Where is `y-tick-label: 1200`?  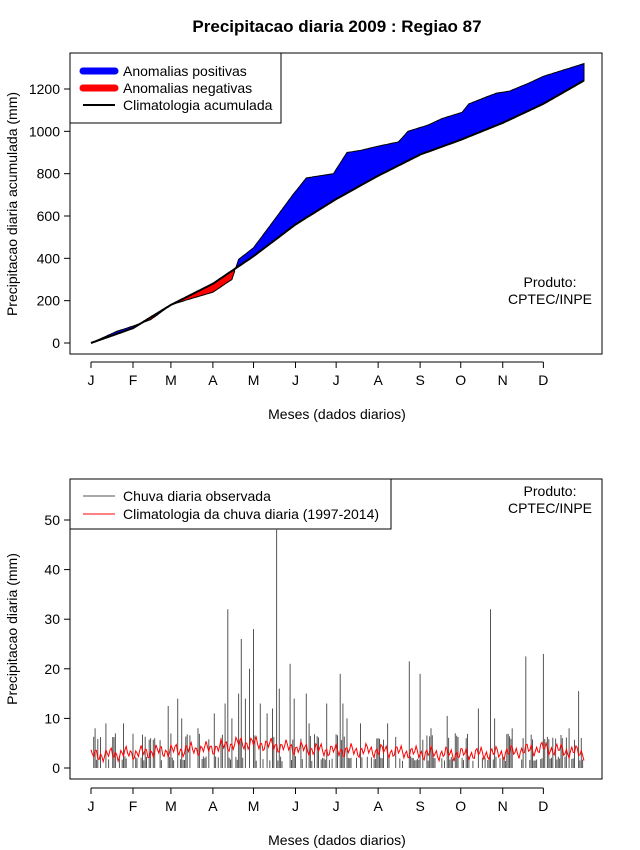
y-tick-label: 1200 is located at coordinates (44, 89).